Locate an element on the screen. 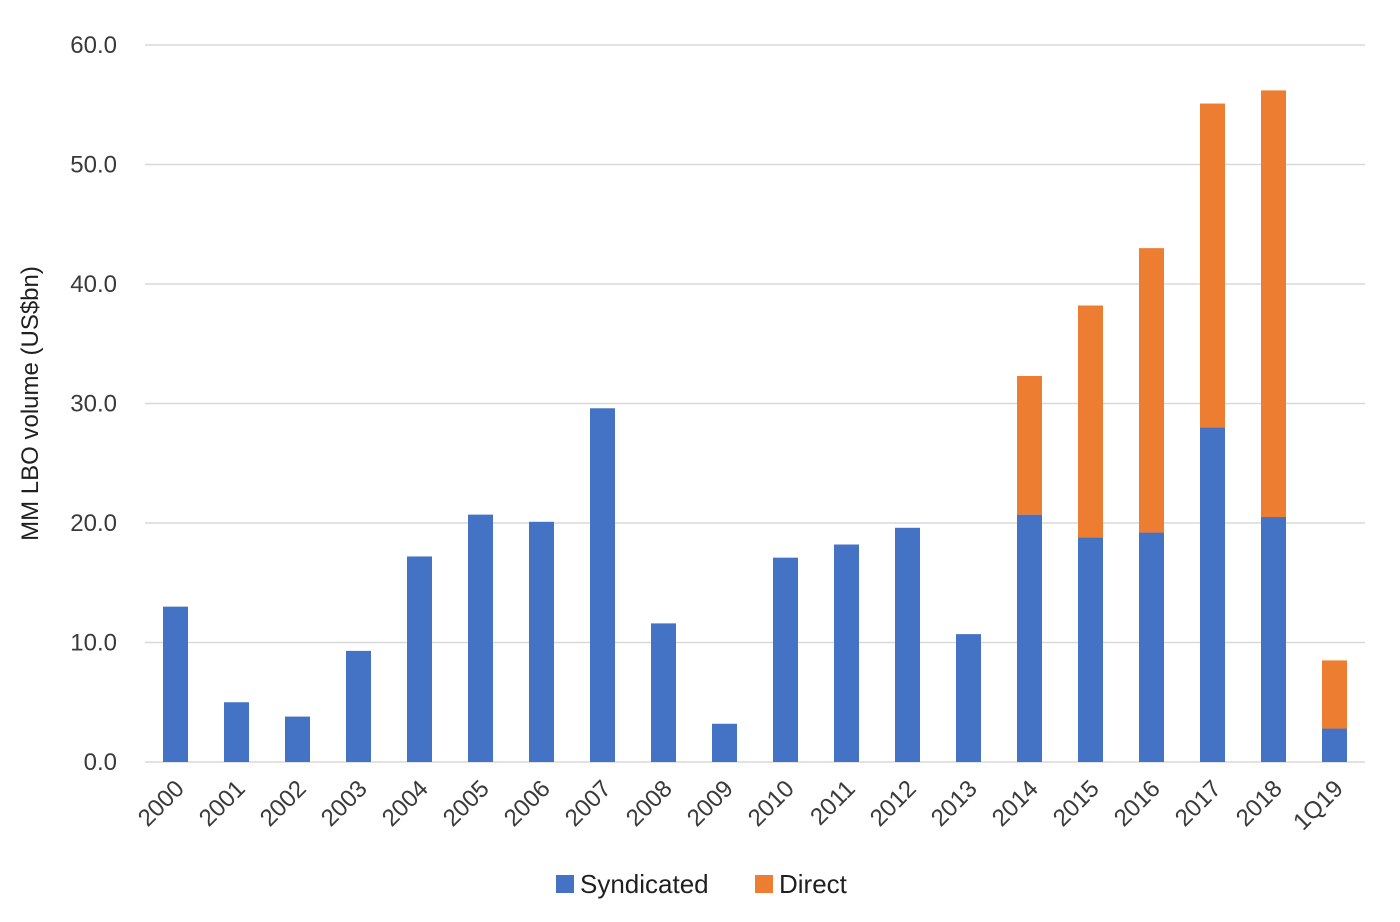 This screenshot has width=1400, height=922. bar-direct-2017 is located at coordinates (1212, 265).